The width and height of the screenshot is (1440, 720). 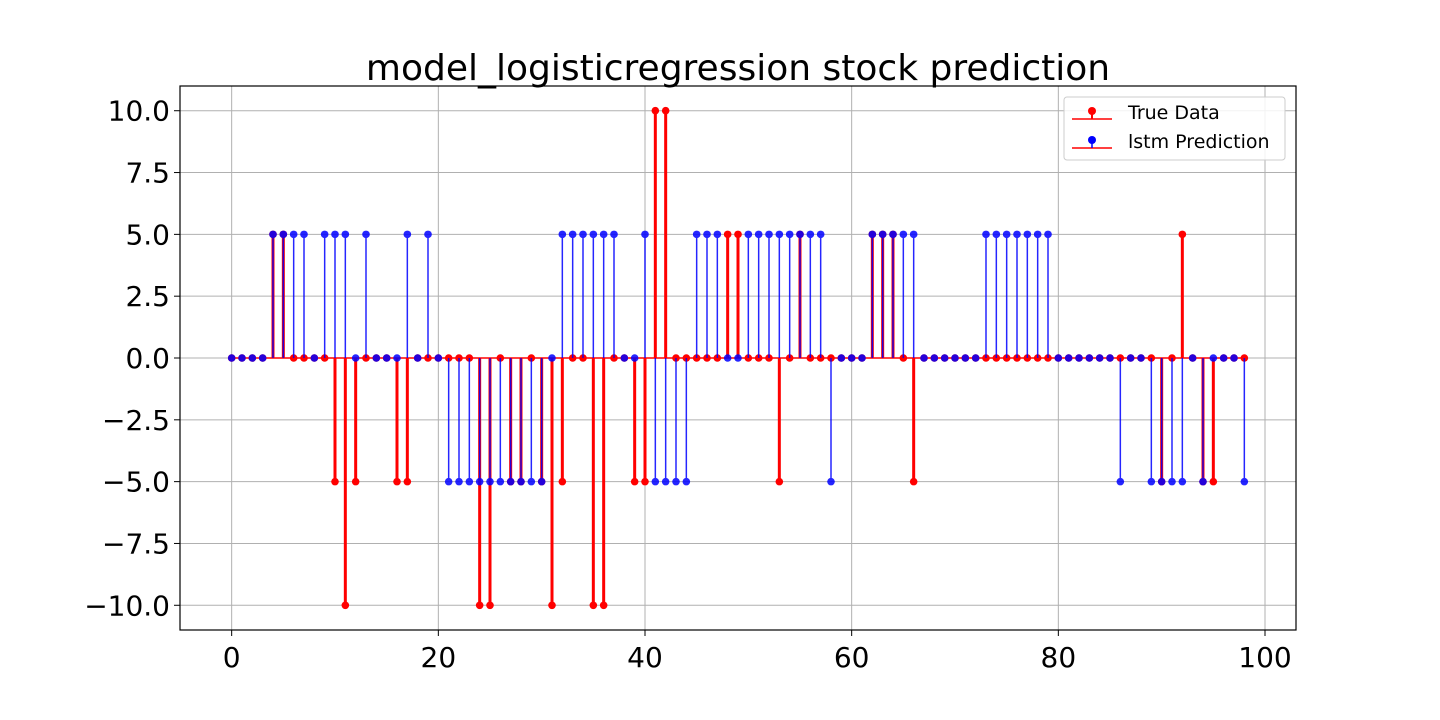 I want to click on y-tick-label-8: −10.0, so click(x=127, y=605).